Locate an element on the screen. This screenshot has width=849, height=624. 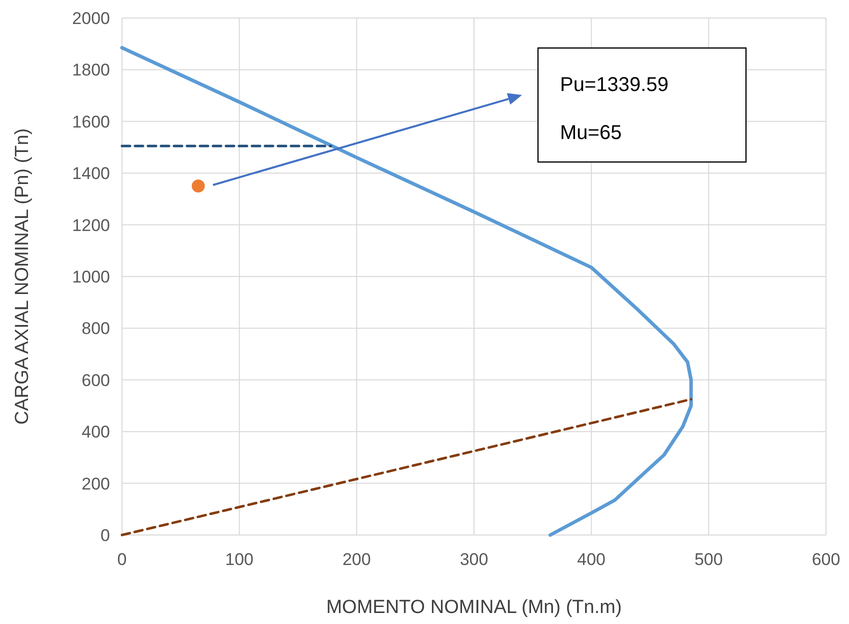
y-tick-label: 2000 is located at coordinates (91, 18).